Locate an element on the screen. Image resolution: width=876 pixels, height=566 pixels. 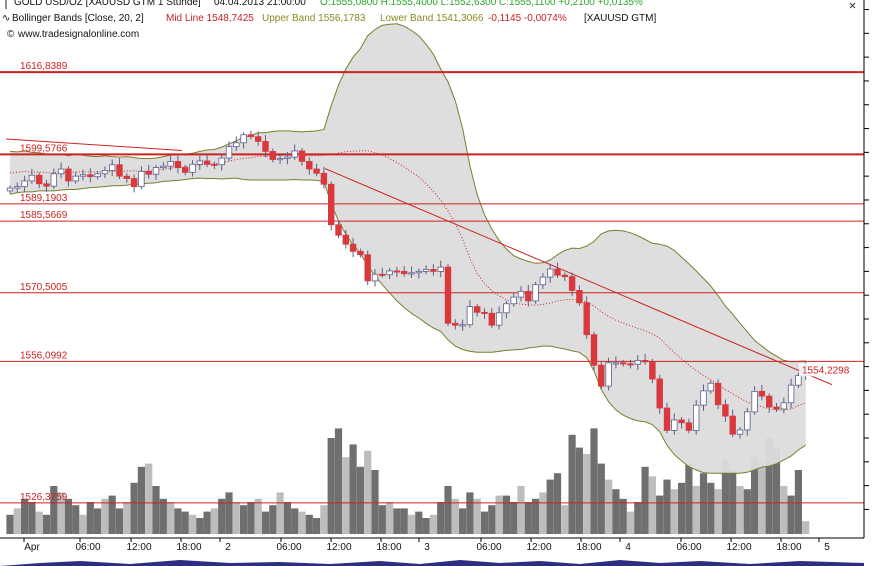
trend-line-upper is located at coordinates (94, 144).